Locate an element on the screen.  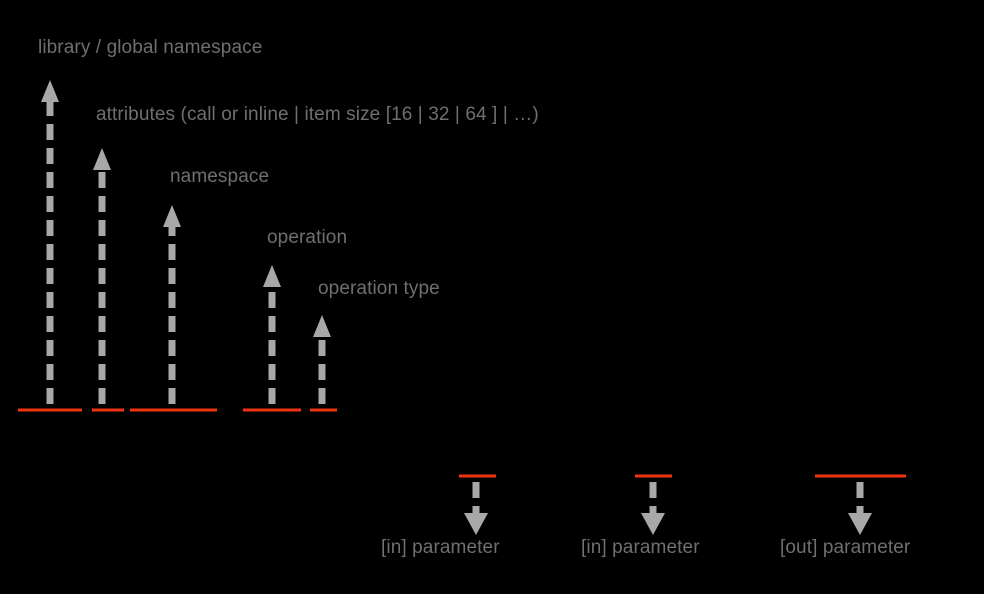
label-operation: operation is located at coordinates (307, 237).